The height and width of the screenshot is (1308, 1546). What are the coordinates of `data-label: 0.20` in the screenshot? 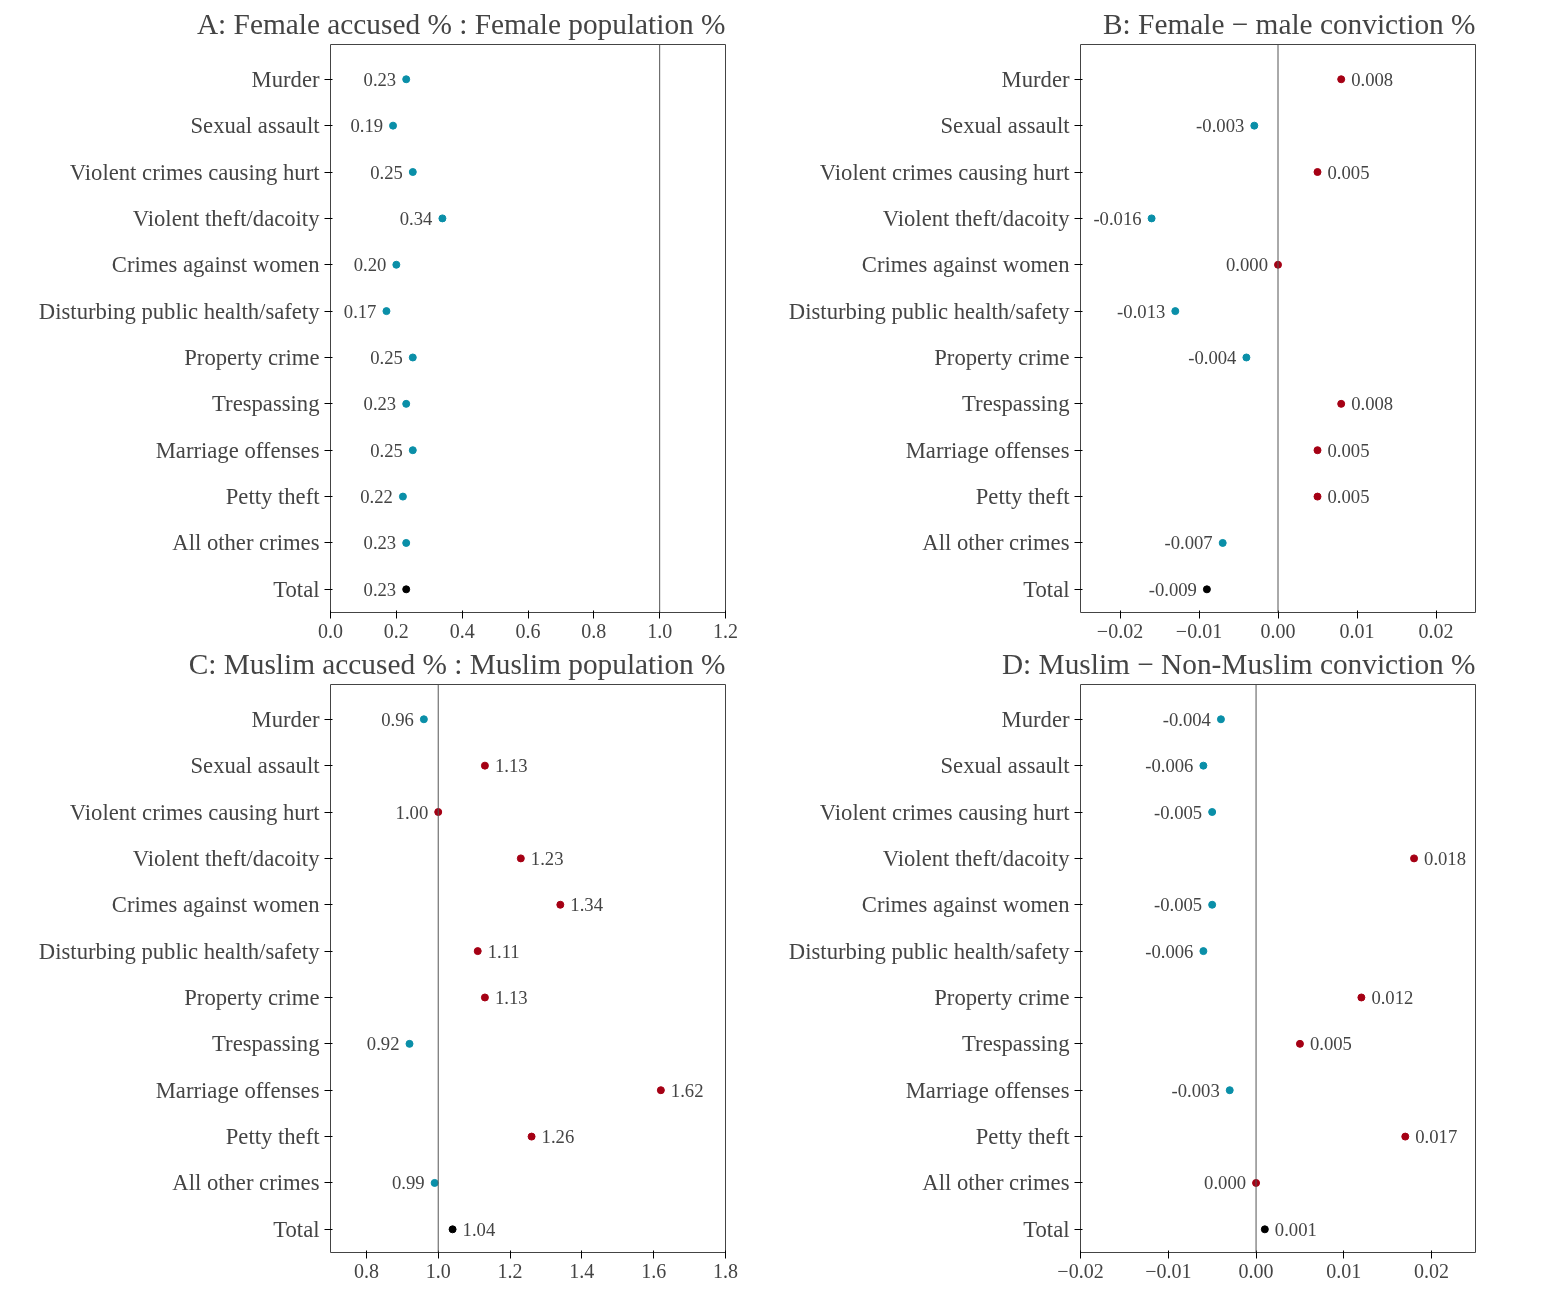 It's located at (370, 265).